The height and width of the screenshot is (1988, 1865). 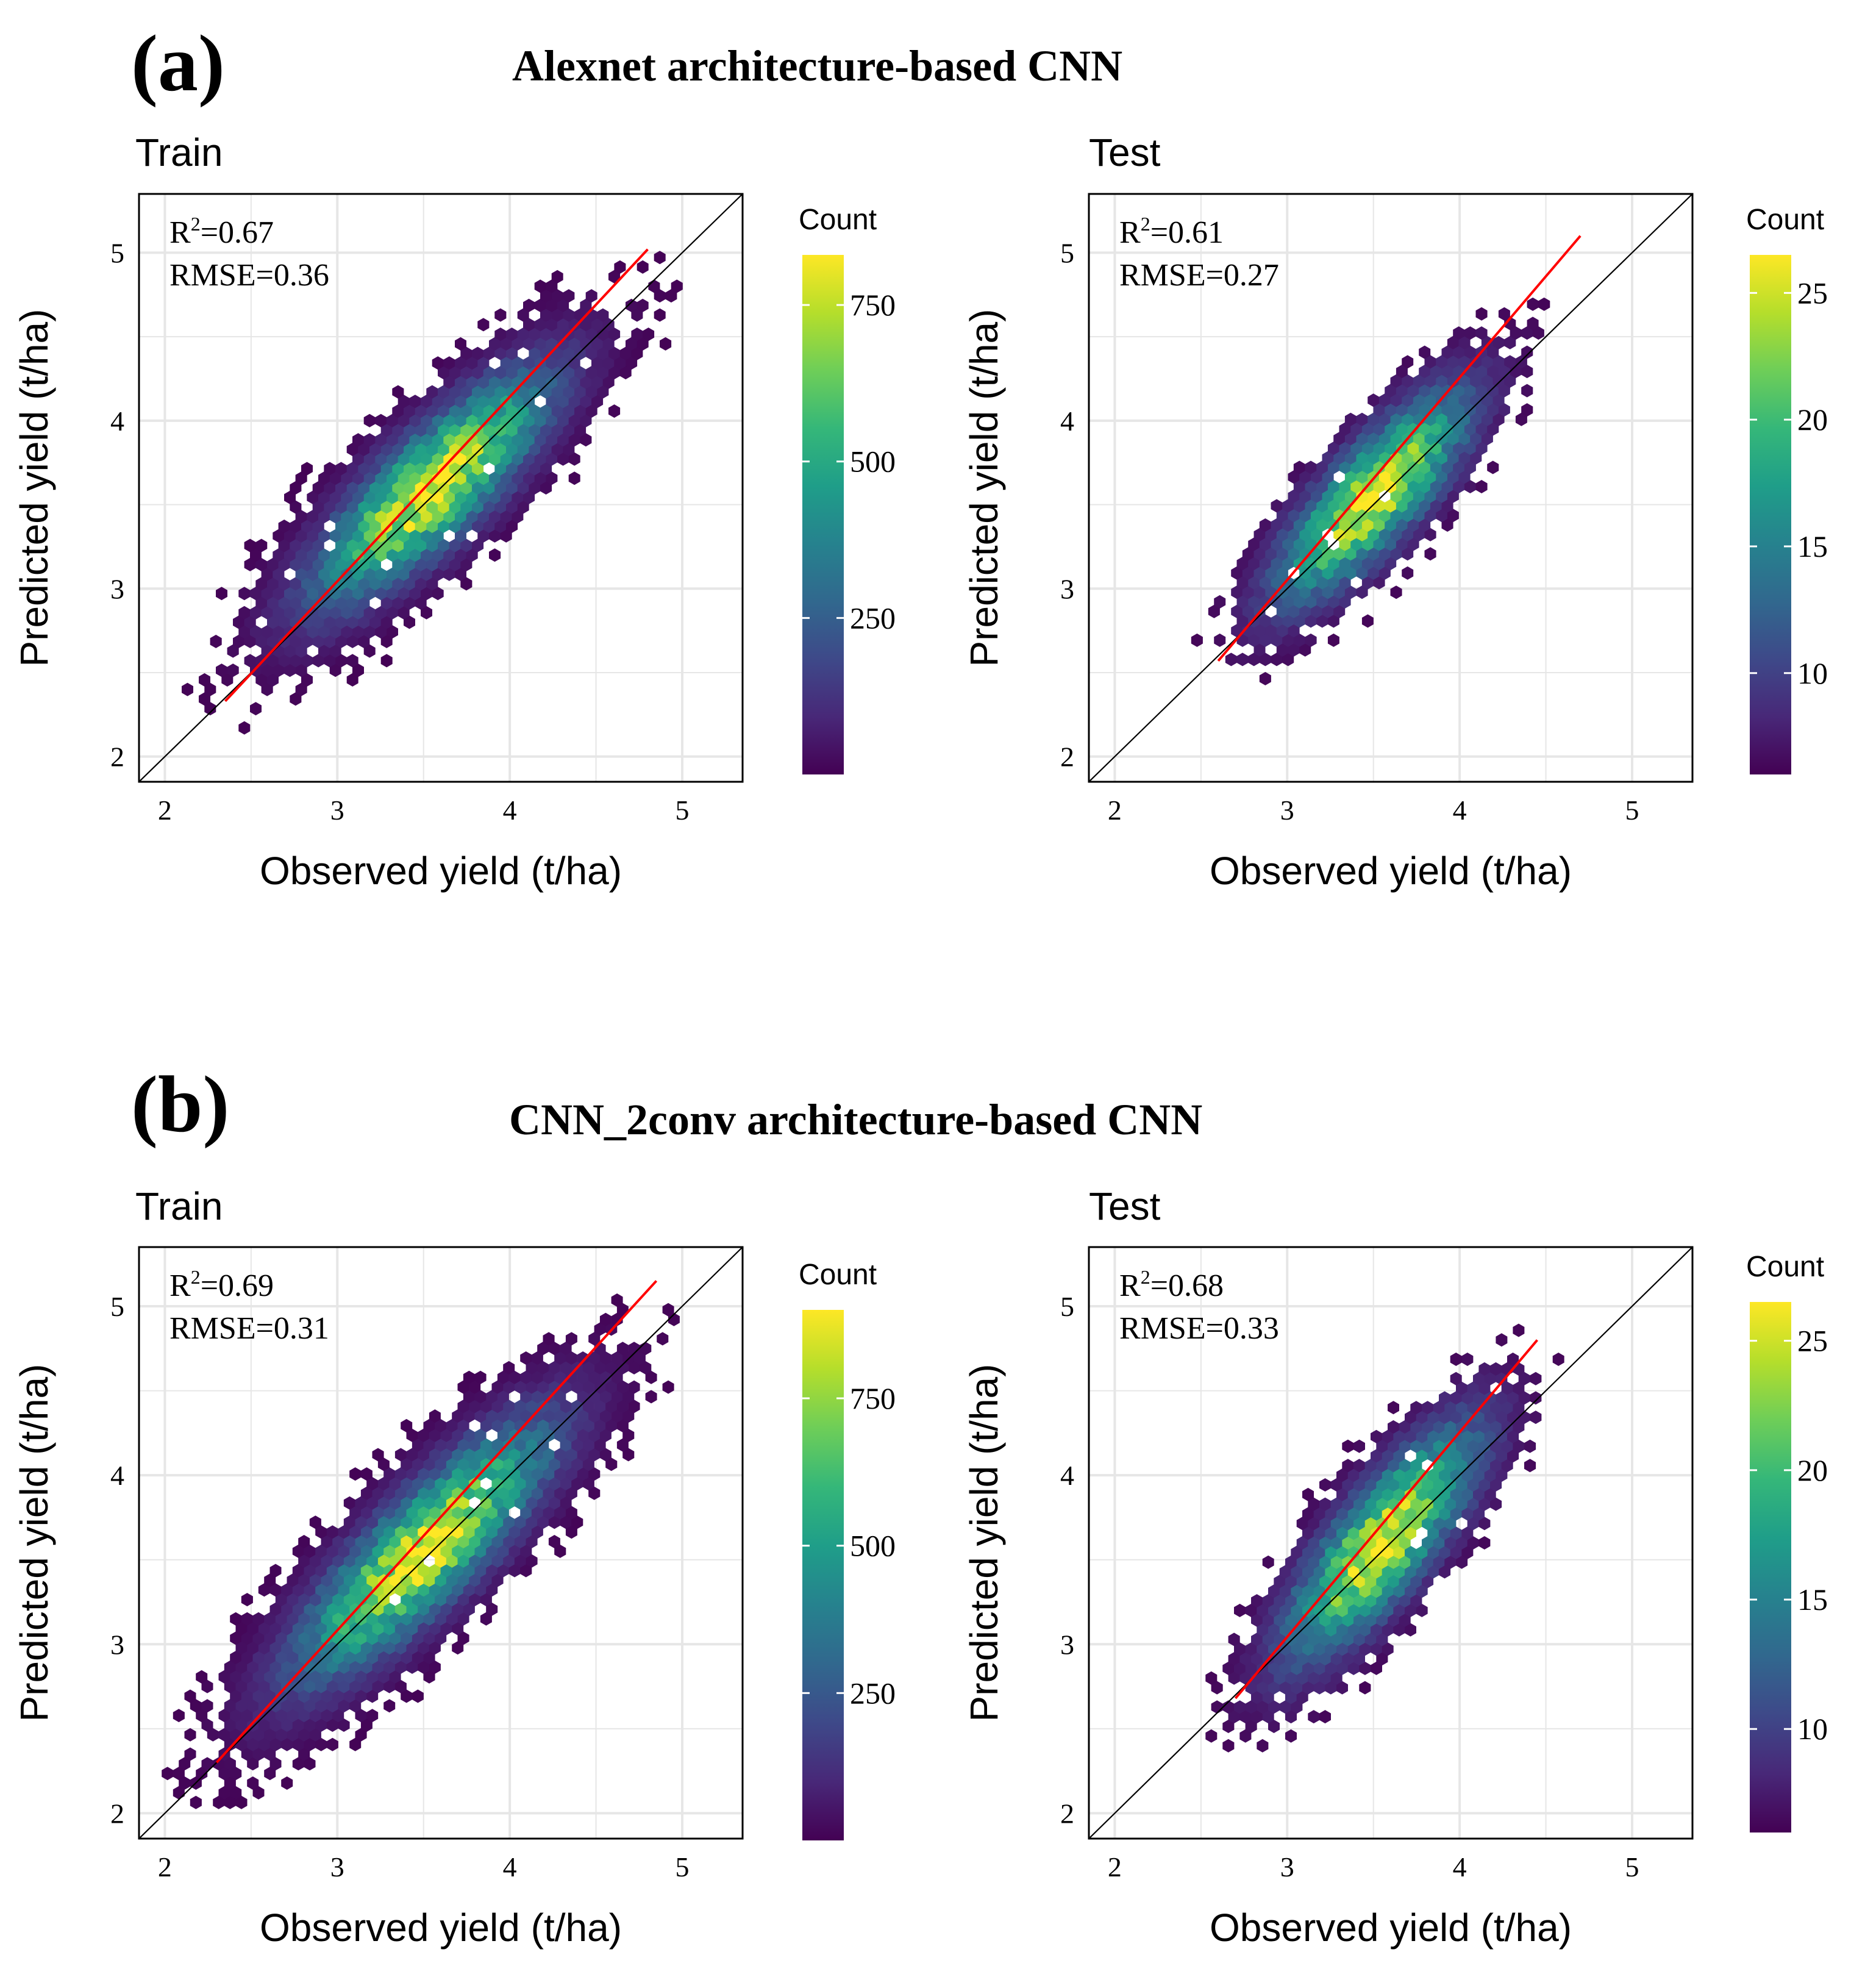 I want to click on x-tick-label: 4, so click(x=1460, y=1867).